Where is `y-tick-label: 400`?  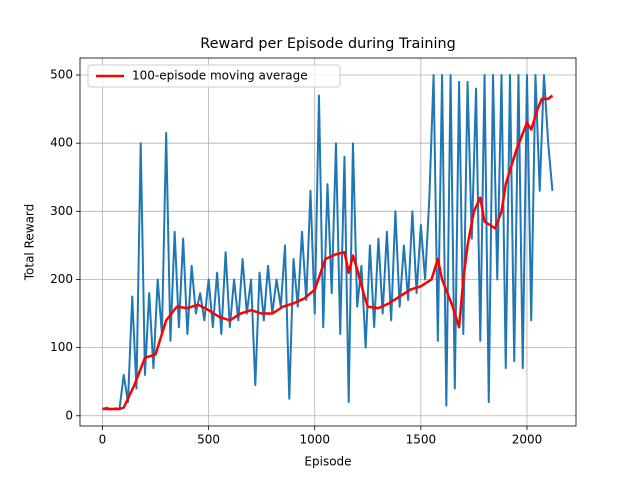
y-tick-label: 400 is located at coordinates (61, 143).